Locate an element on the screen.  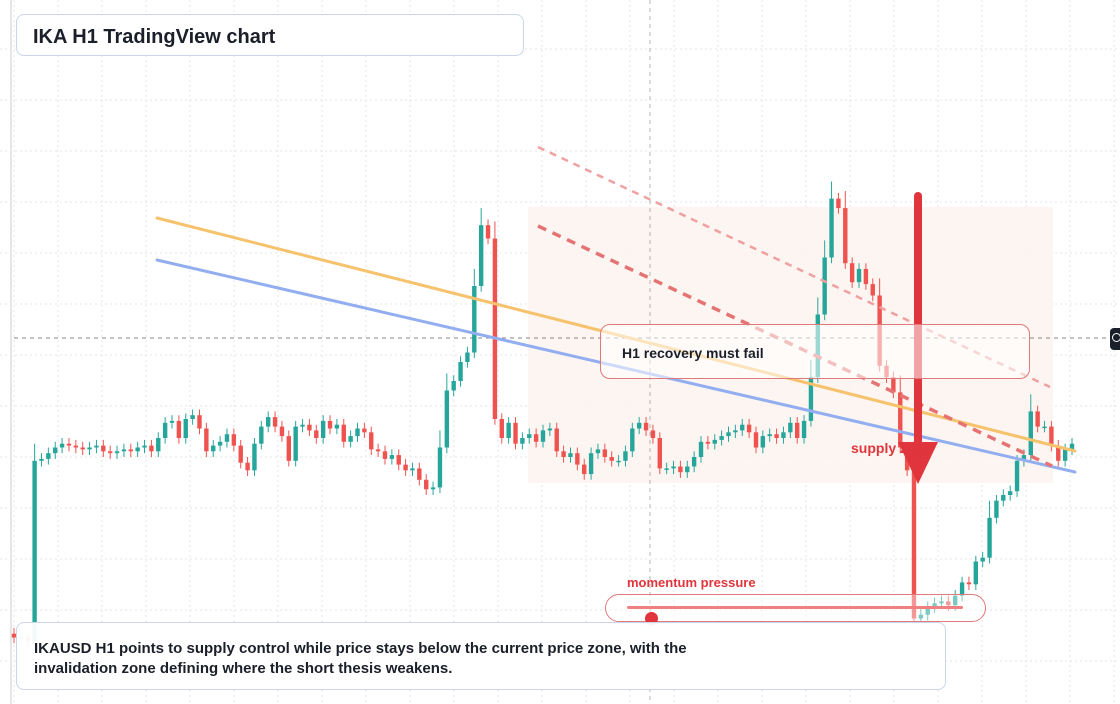
title-panel: IKA H1 TradingView chart is located at coordinates (270, 35).